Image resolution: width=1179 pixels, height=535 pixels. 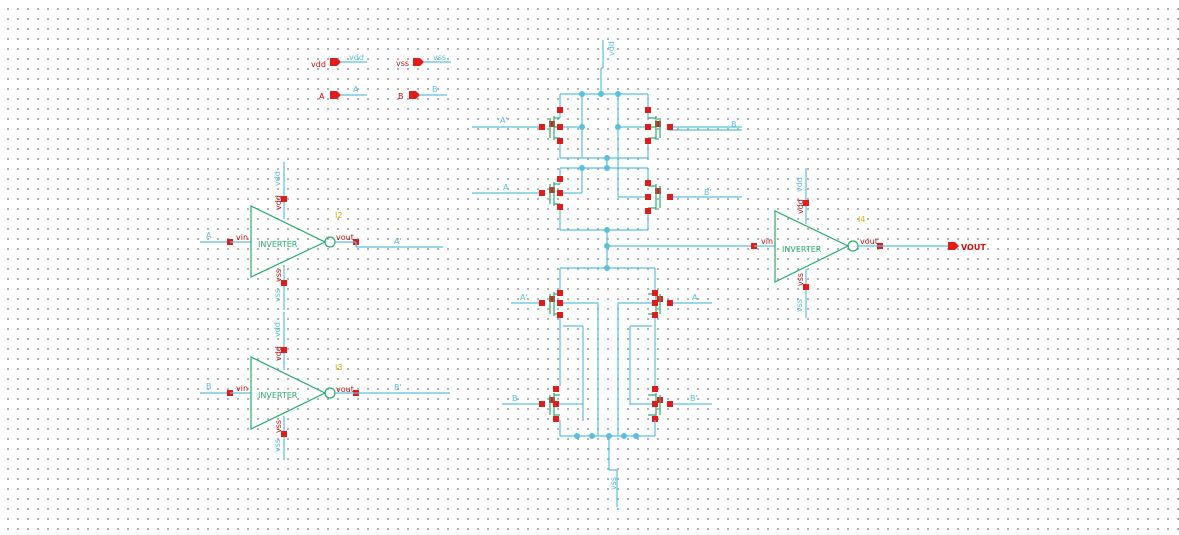 I want to click on i3-top-net: vdd, so click(x=277, y=329).